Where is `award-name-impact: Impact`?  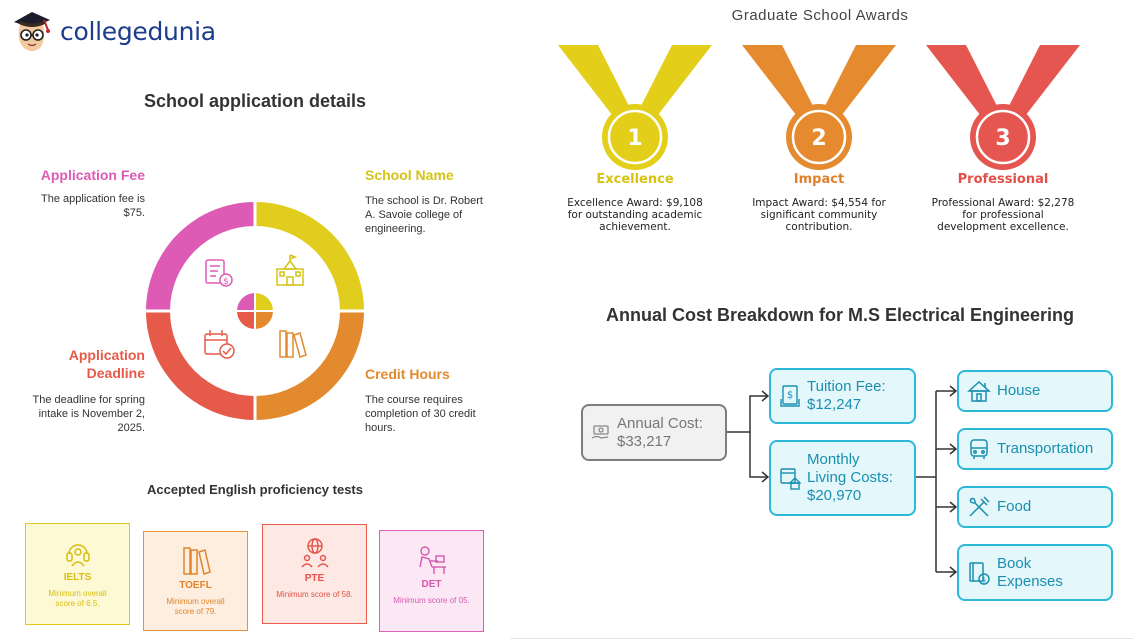 award-name-impact: Impact is located at coordinates (819, 179).